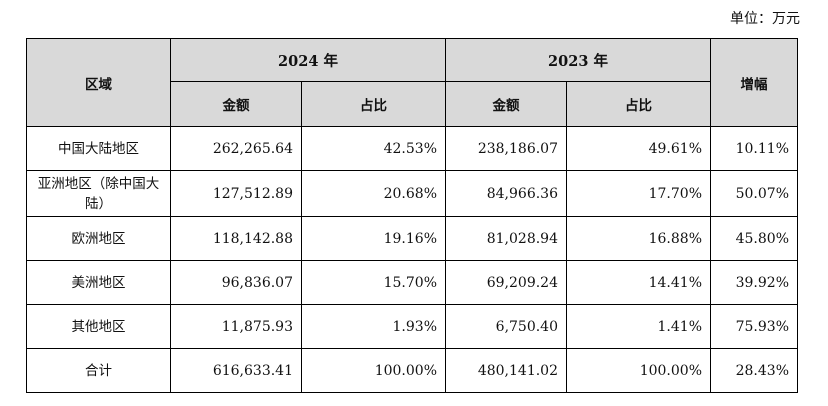 This screenshot has width=828, height=406. I want to click on amount-2023-cell: 238,186.07, so click(506, 148).